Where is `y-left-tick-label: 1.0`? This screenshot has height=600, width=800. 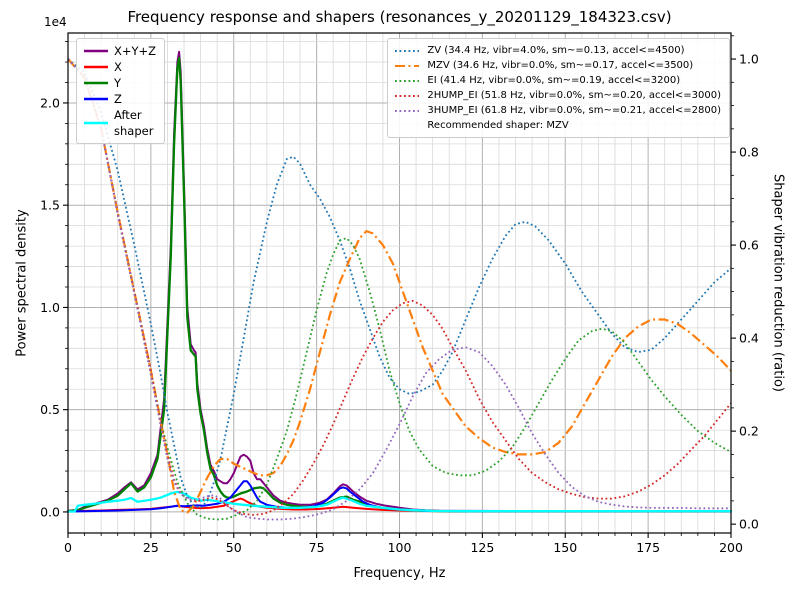 y-left-tick-label: 1.0 is located at coordinates (50, 307).